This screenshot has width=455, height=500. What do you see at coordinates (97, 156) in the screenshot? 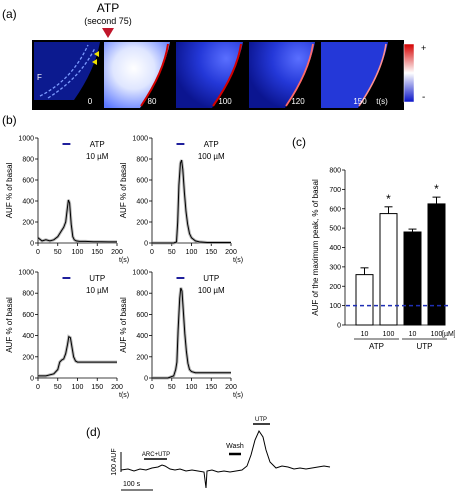
I see `series-concentration: 10 µM` at bounding box center [97, 156].